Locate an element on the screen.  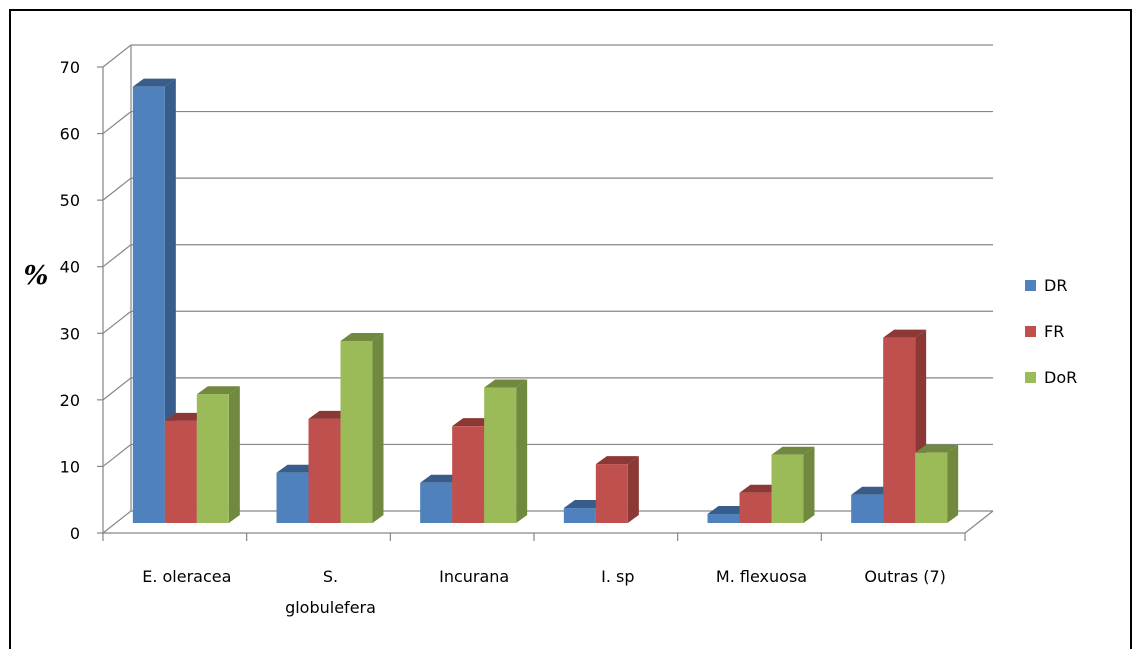
y-axis-label: % is located at coordinates (36, 276).